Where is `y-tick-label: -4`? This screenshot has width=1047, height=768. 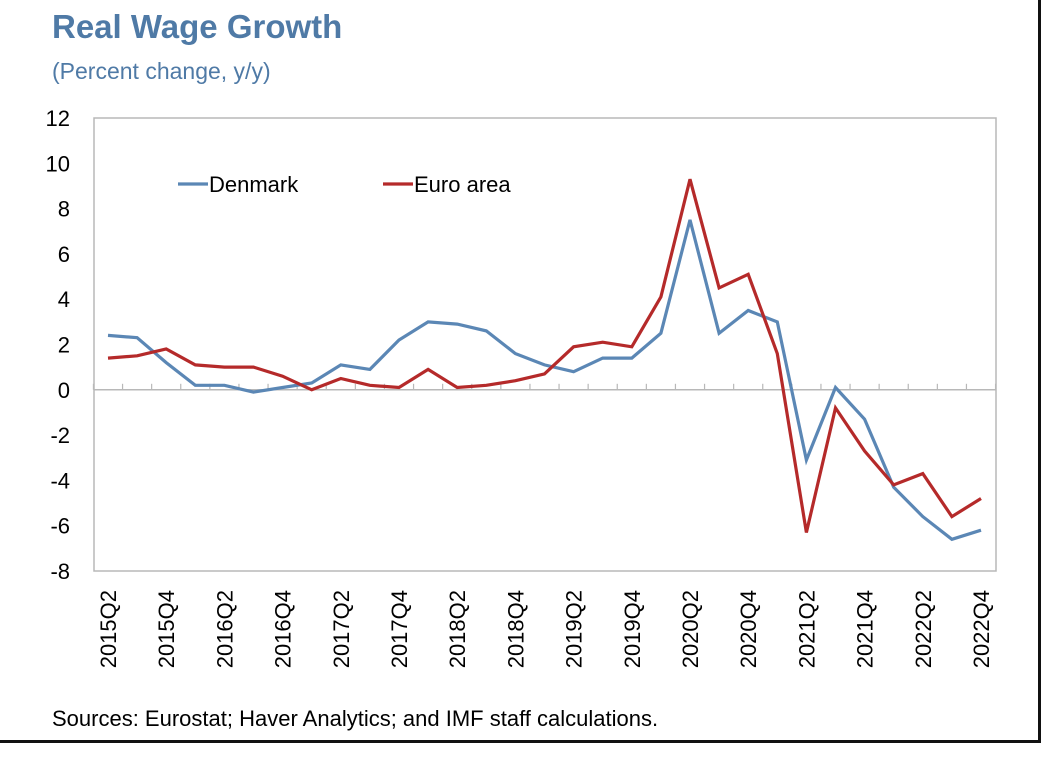
y-tick-label: -4 is located at coordinates (60, 480).